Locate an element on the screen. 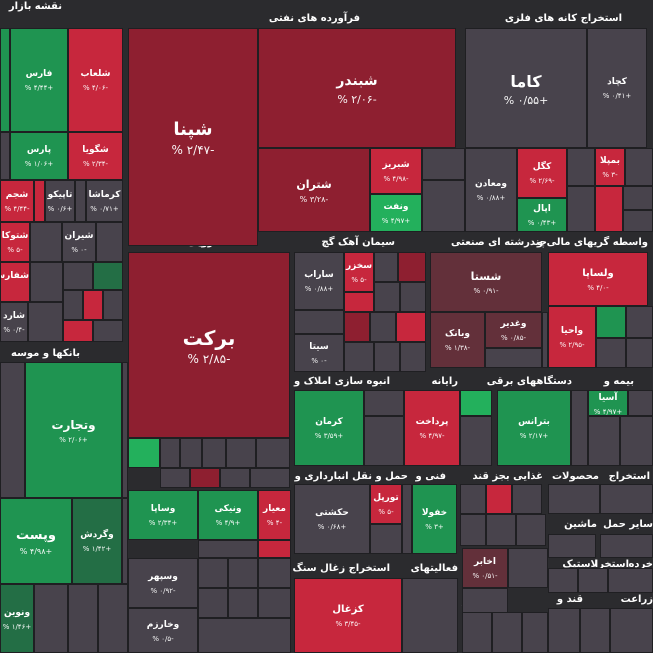 The image size is (653, 653). treemap-tile: شلعاب -۴/۰۶ % is located at coordinates (95, 80).